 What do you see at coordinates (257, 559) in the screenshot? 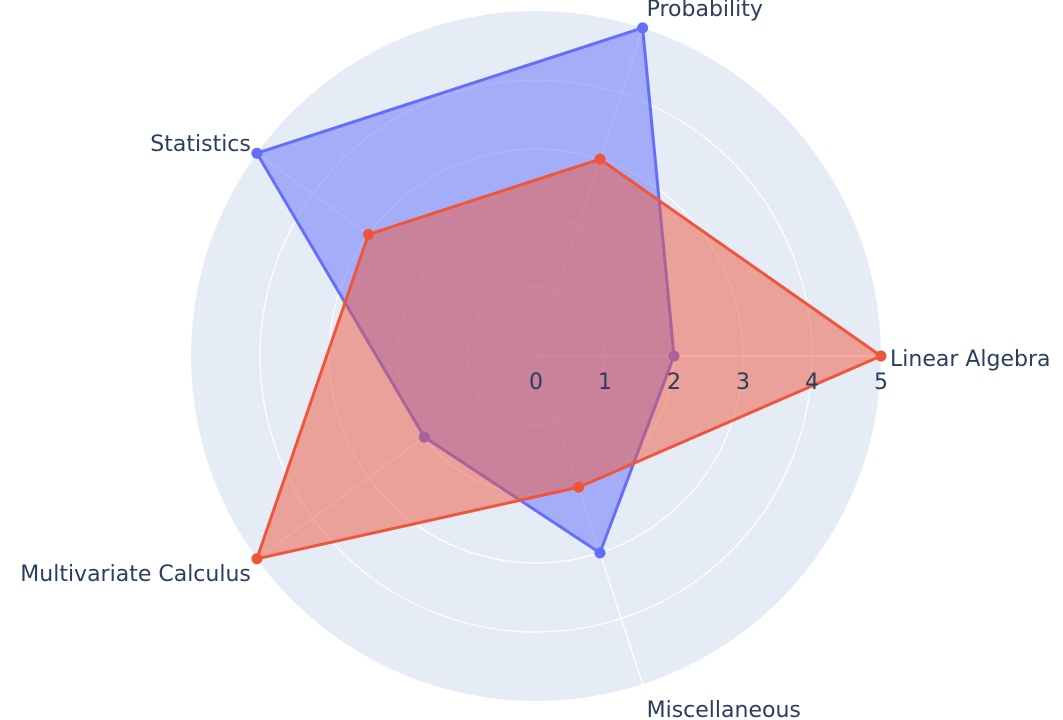
I see `series-2-point-multivariate-calculus` at bounding box center [257, 559].